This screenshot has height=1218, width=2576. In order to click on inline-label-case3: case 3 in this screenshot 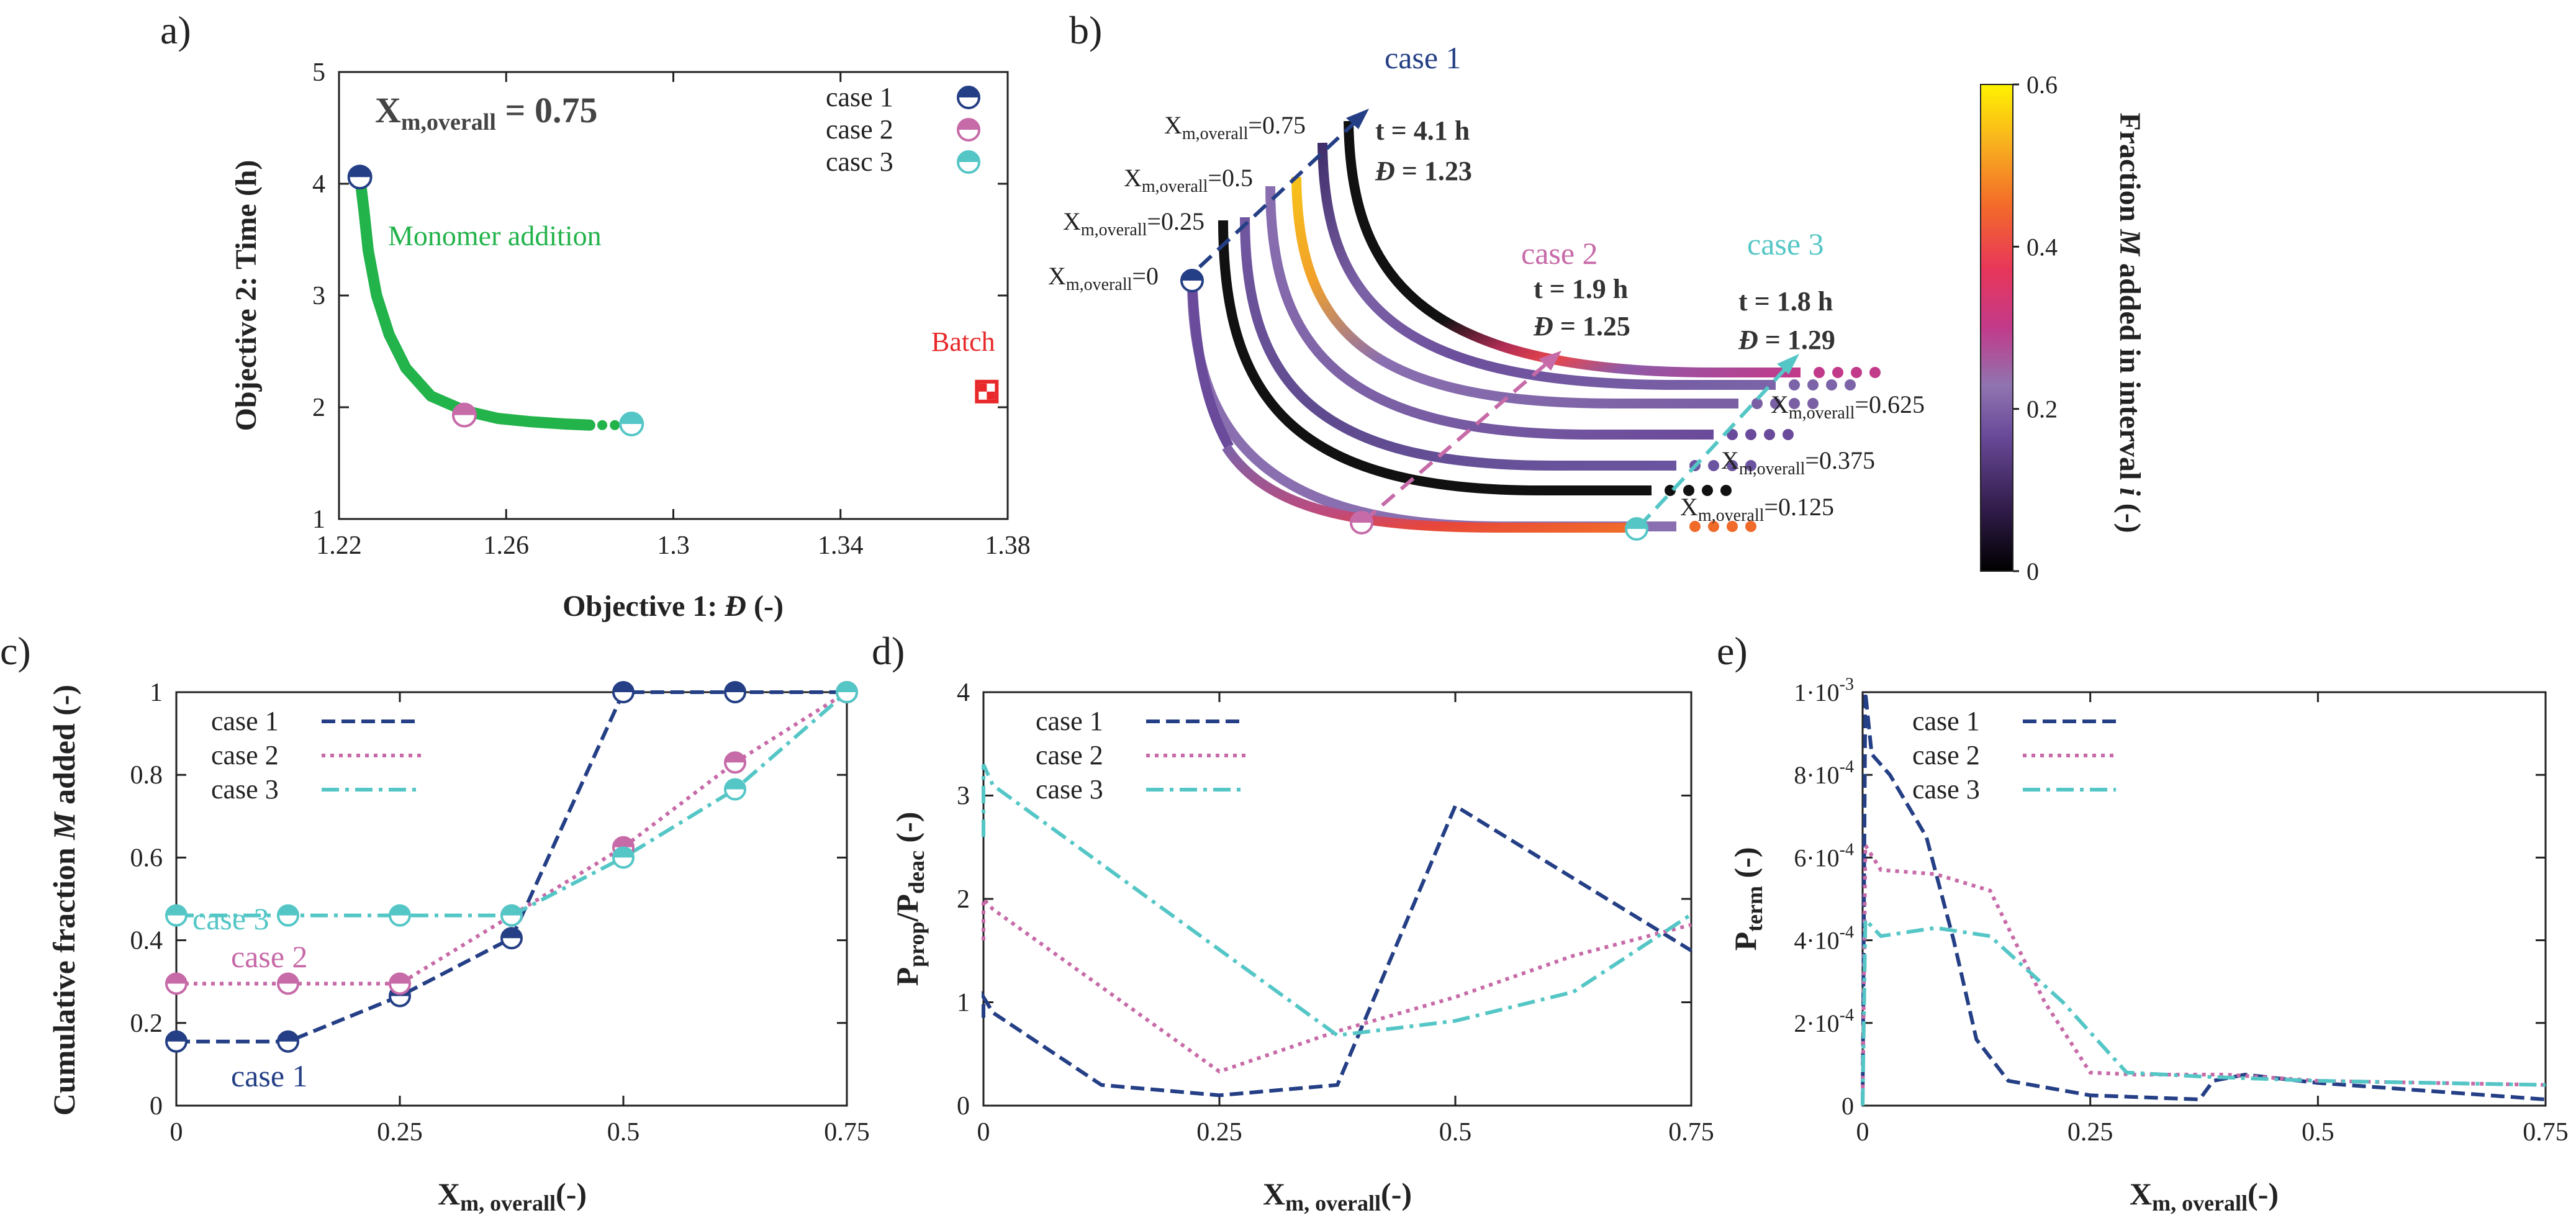, I will do `click(230, 918)`.